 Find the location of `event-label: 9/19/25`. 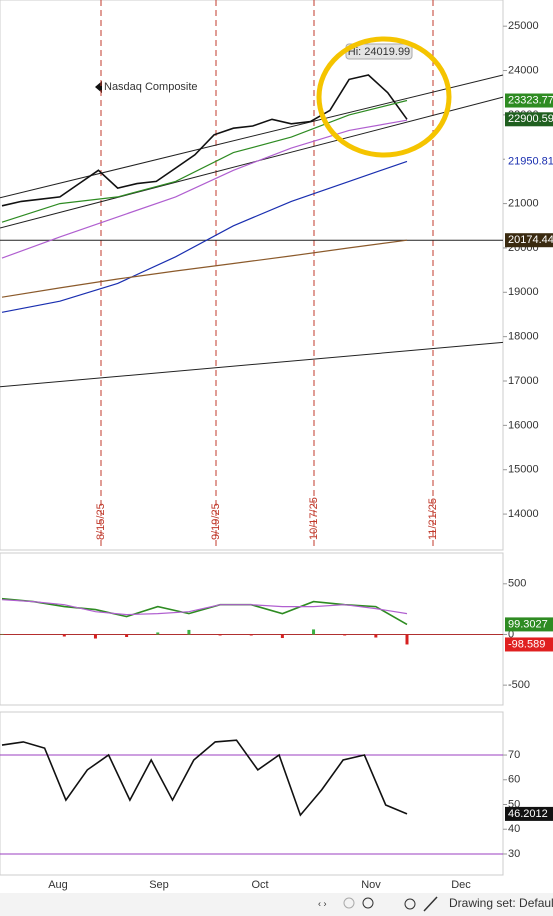

event-label: 9/19/25 is located at coordinates (216, 521).